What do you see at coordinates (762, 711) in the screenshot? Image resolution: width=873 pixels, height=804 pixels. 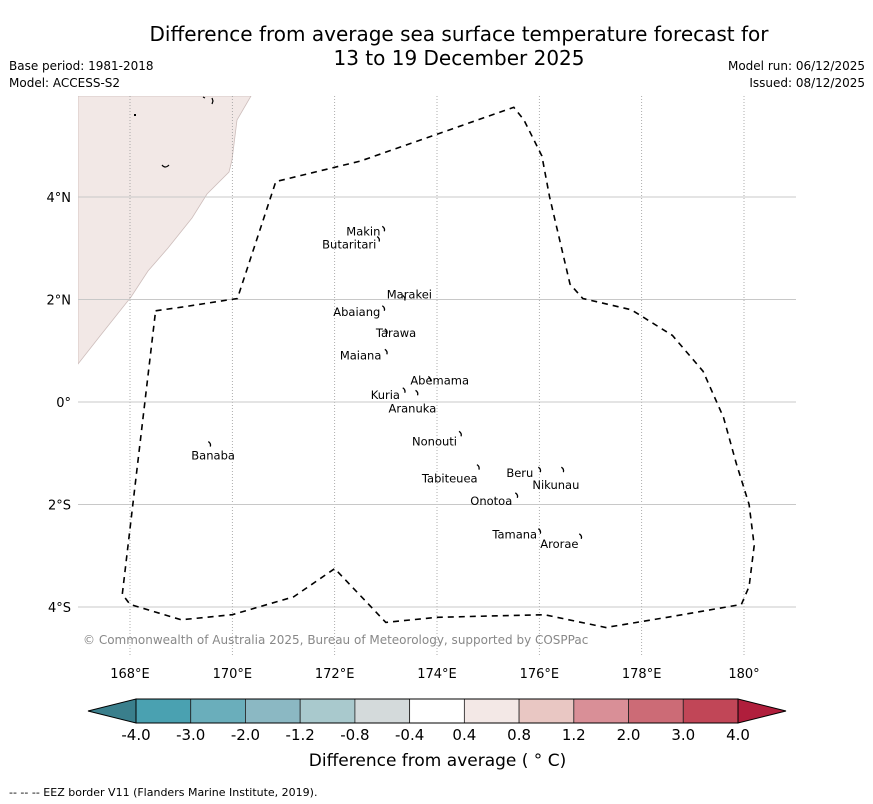 I see `colorbar-over-arrow` at bounding box center [762, 711].